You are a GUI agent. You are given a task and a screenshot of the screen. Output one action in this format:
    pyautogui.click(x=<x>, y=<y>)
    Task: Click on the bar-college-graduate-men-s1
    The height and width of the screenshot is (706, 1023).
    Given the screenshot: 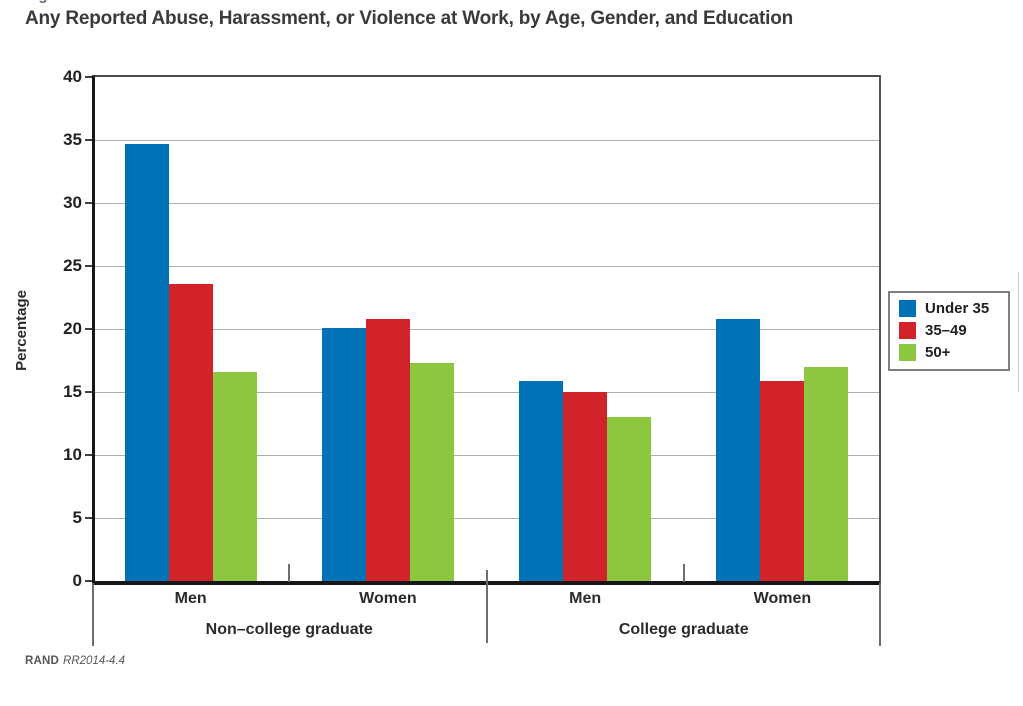 What is the action you would take?
    pyautogui.click(x=585, y=486)
    